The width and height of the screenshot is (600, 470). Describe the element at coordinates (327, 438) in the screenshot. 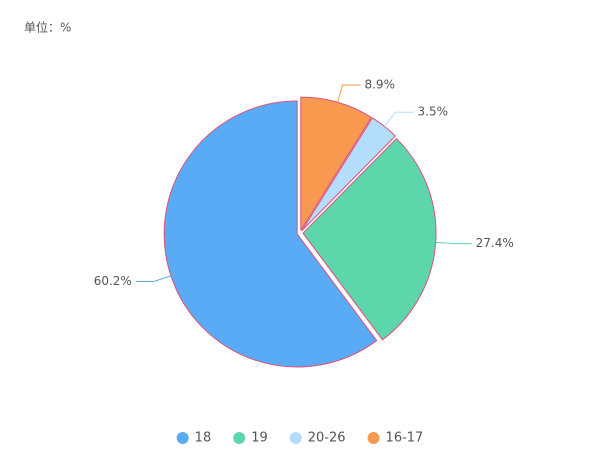

I see `legend-label: 20-26` at that location.